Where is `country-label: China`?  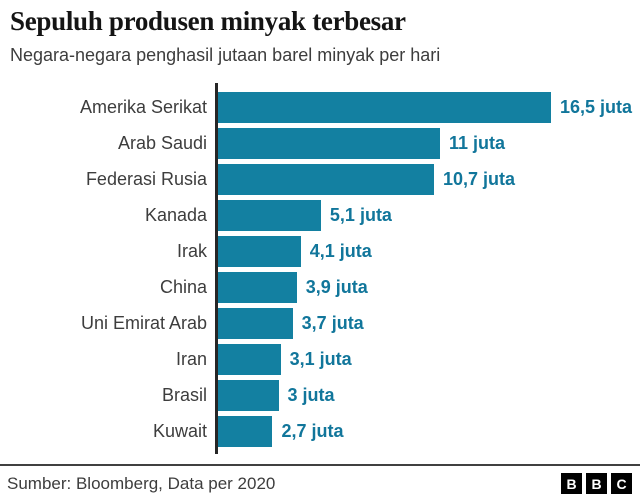
country-label: China is located at coordinates (183, 286).